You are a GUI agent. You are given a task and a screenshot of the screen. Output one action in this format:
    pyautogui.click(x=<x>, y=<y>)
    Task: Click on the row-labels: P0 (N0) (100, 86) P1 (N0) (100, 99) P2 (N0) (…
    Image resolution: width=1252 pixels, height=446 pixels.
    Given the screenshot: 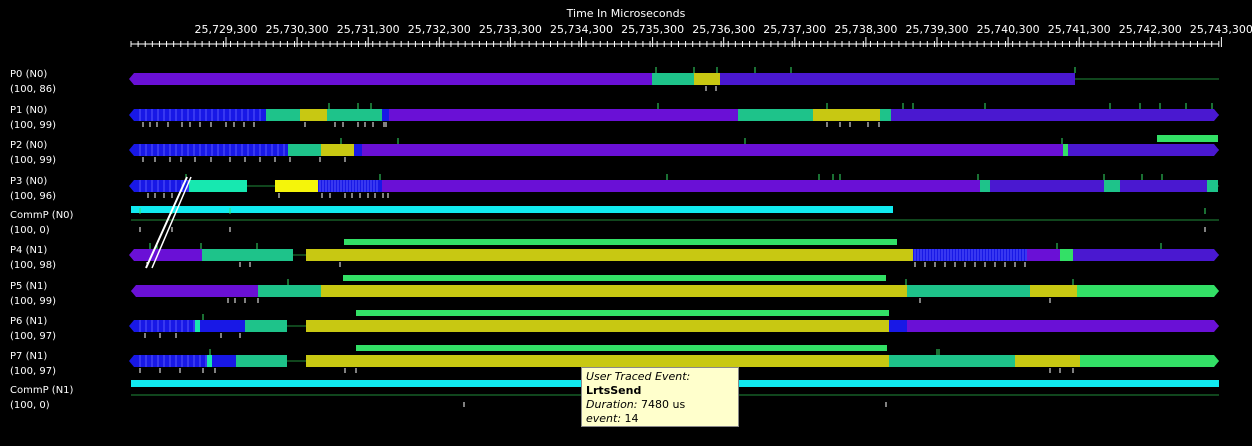 What is the action you would take?
    pyautogui.click(x=65, y=223)
    